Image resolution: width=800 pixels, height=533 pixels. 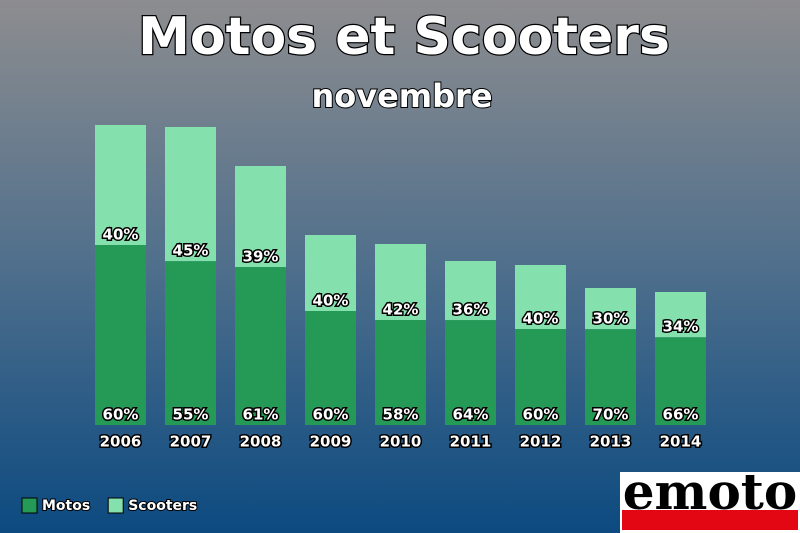 What do you see at coordinates (331, 442) in the screenshot?
I see `x-tick-label: 2009` at bounding box center [331, 442].